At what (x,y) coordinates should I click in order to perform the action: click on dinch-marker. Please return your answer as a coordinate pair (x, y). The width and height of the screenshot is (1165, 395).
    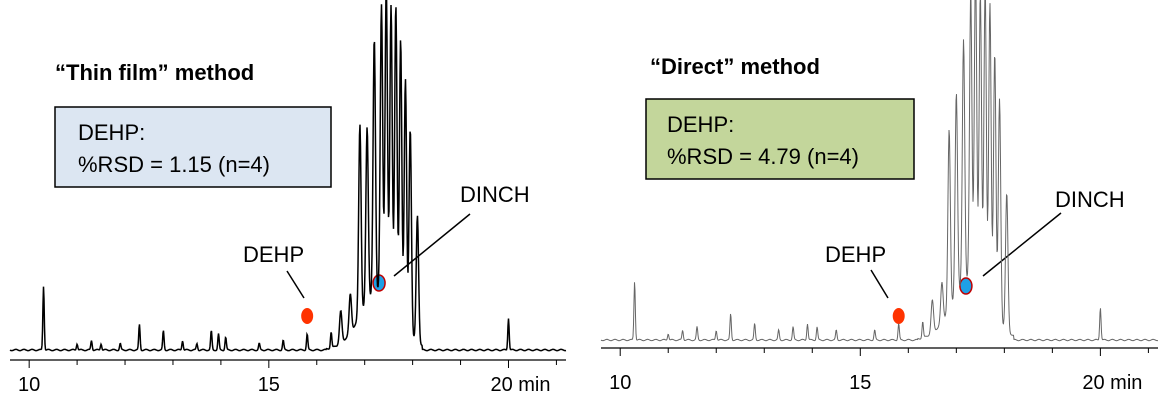
    Looking at the image, I should click on (966, 286).